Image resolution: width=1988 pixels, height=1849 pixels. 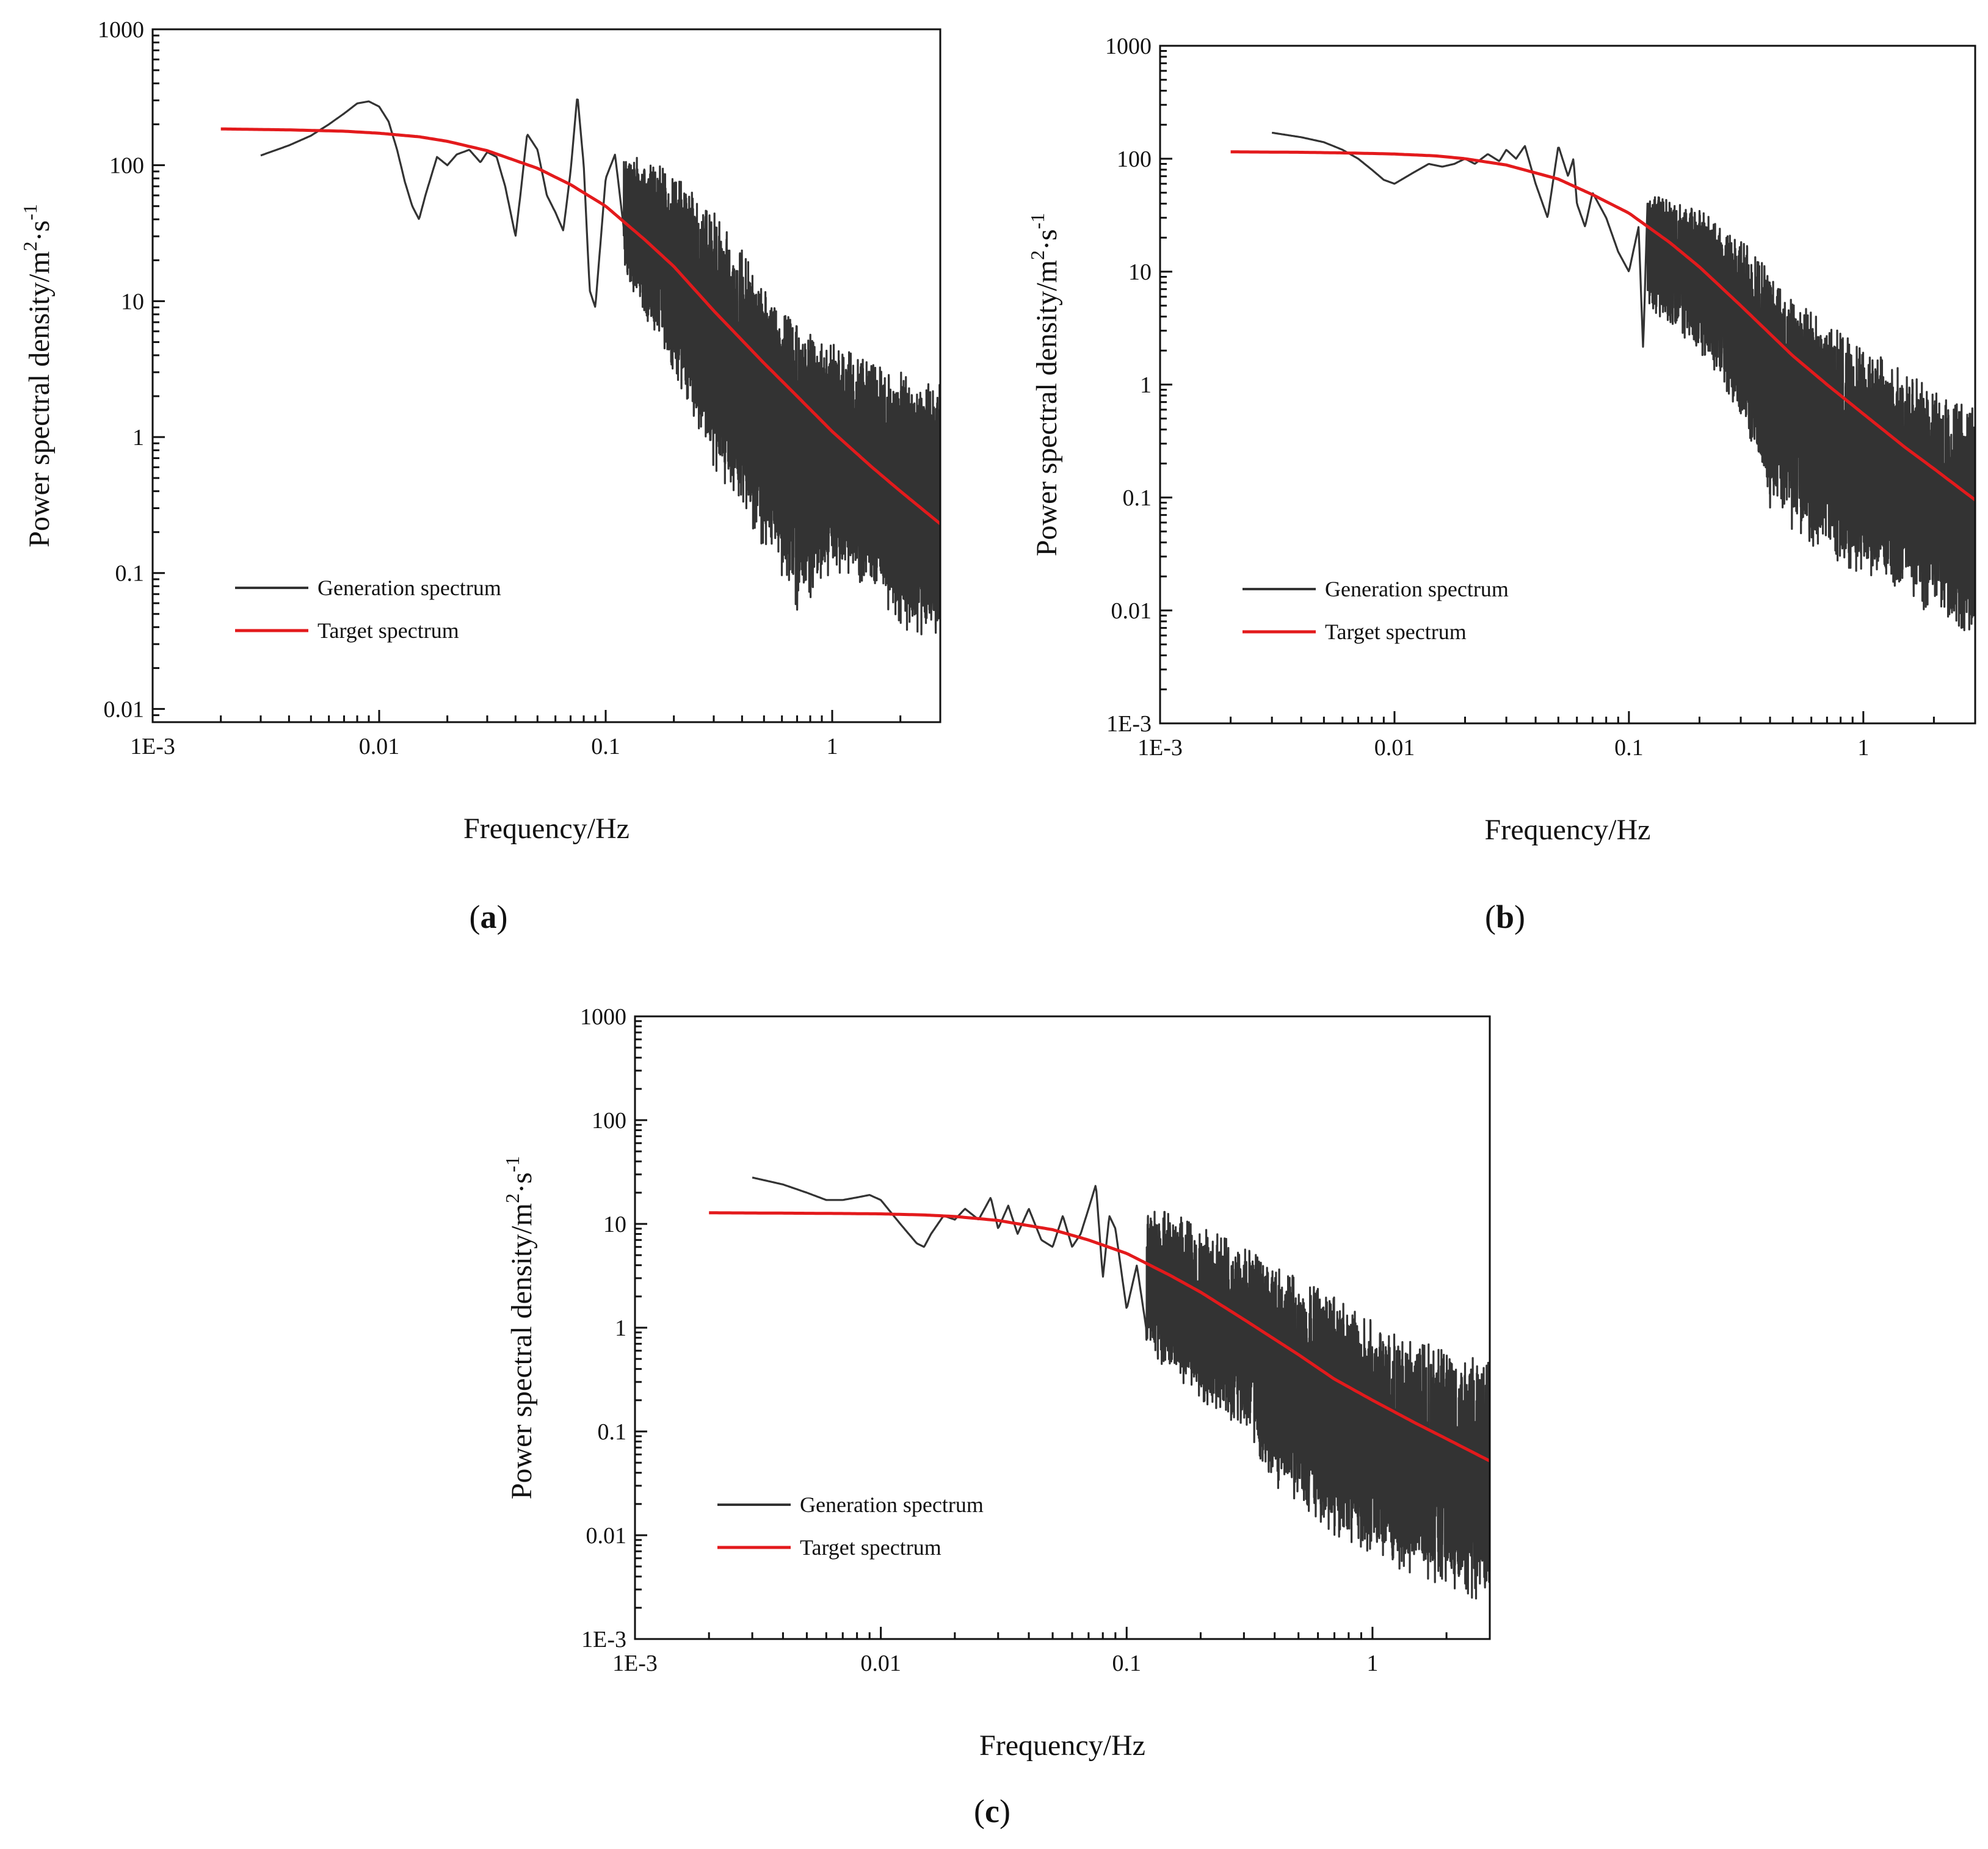 I want to click on panel-label: (c), so click(x=992, y=1811).